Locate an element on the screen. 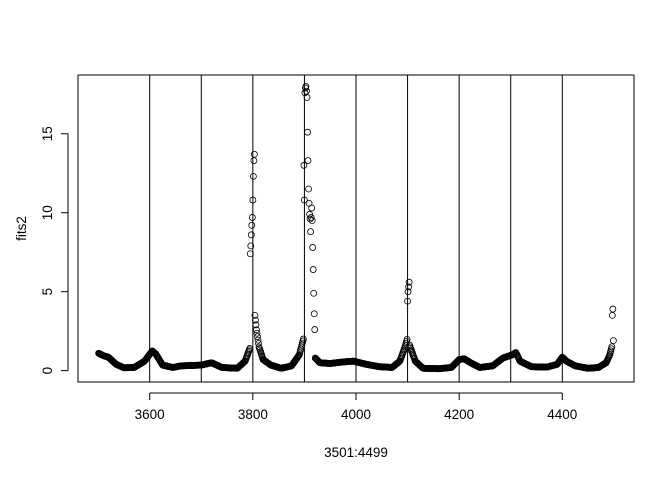 This screenshot has width=672, height=480. x-tick-label: 4200 is located at coordinates (459, 414).